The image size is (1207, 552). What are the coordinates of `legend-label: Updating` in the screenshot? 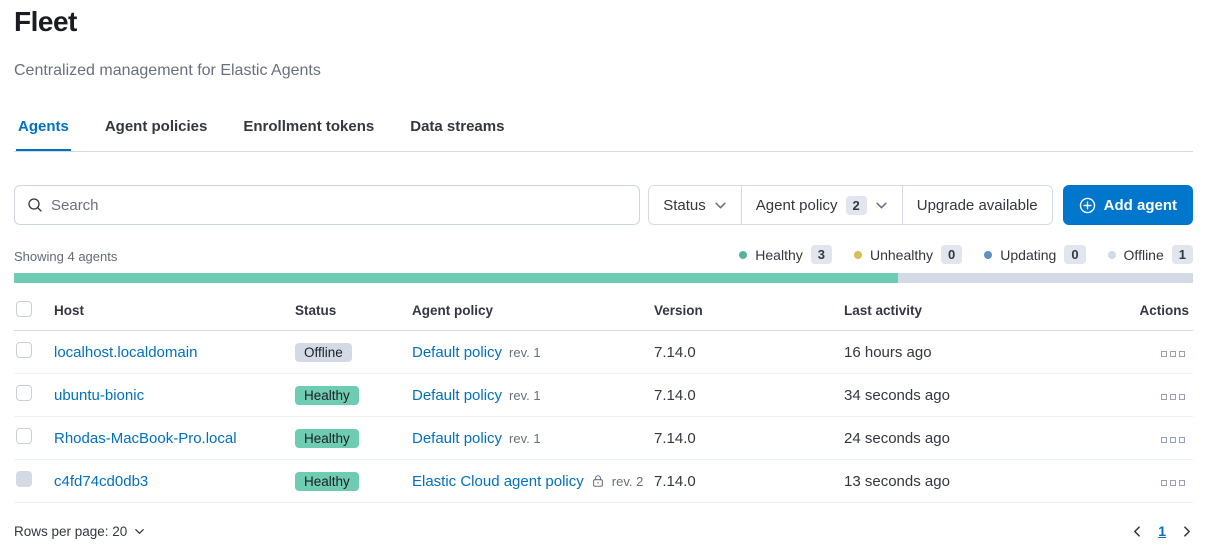 It's located at (1028, 254).